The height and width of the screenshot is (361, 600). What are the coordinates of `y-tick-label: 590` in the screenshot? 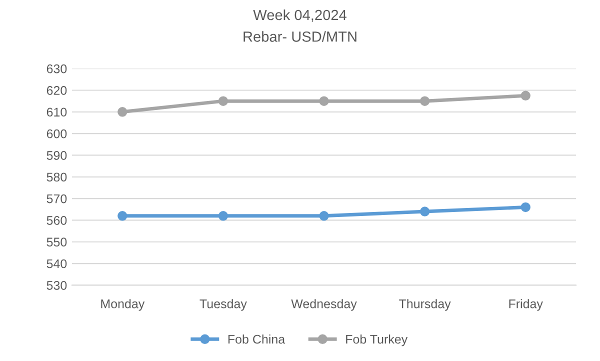 It's located at (56, 155).